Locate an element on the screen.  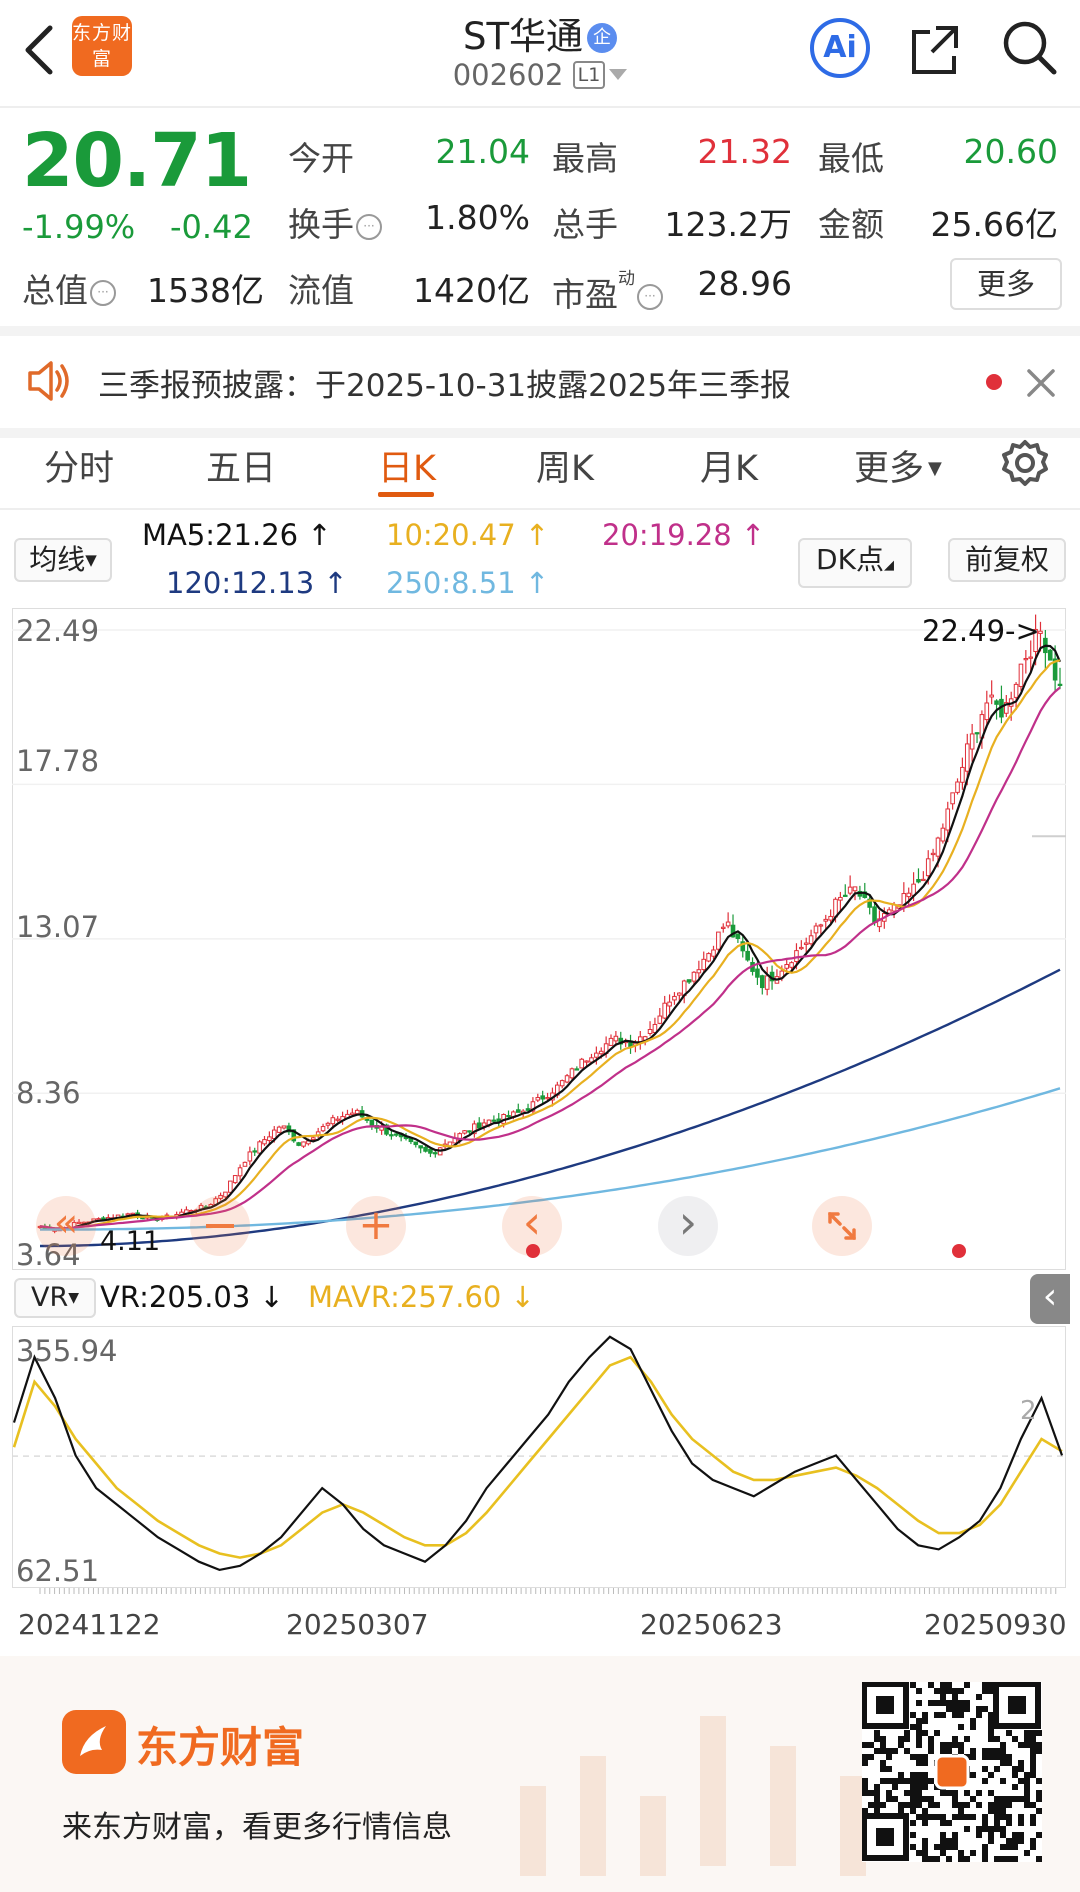
speaker-icon is located at coordinates (48, 381).